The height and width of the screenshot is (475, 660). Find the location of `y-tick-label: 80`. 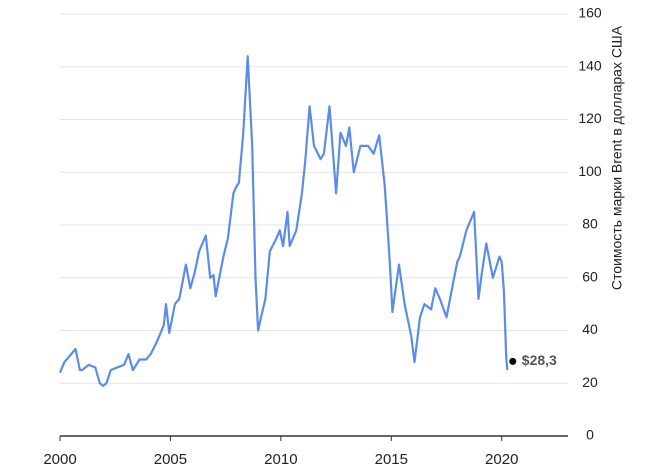

y-tick-label: 80 is located at coordinates (590, 224).